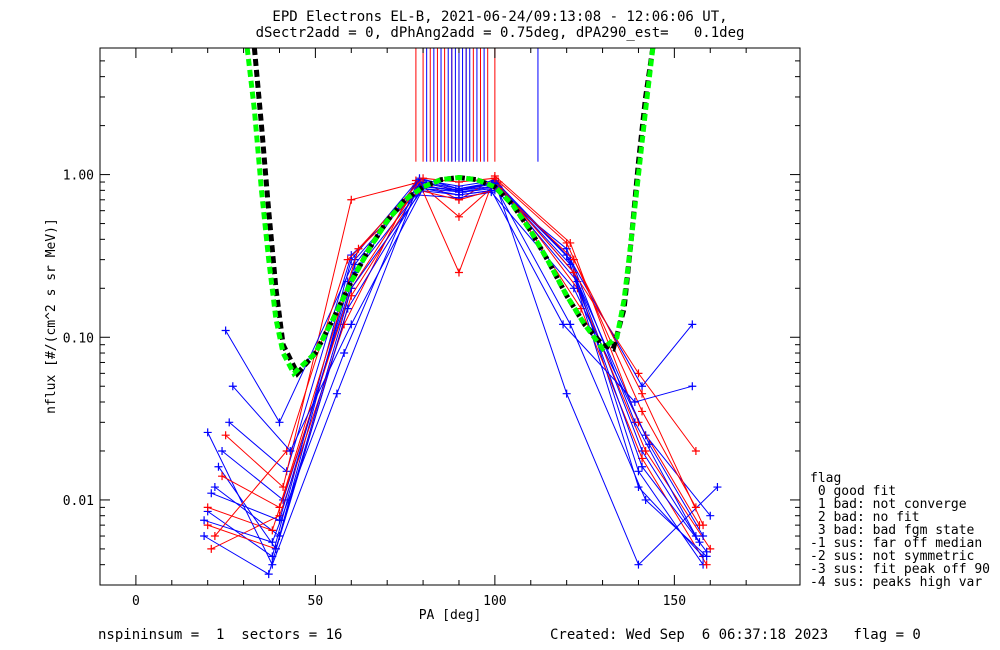  What do you see at coordinates (892, 530) in the screenshot?
I see `legend-item: 3 bad: bad fgm state` at bounding box center [892, 530].